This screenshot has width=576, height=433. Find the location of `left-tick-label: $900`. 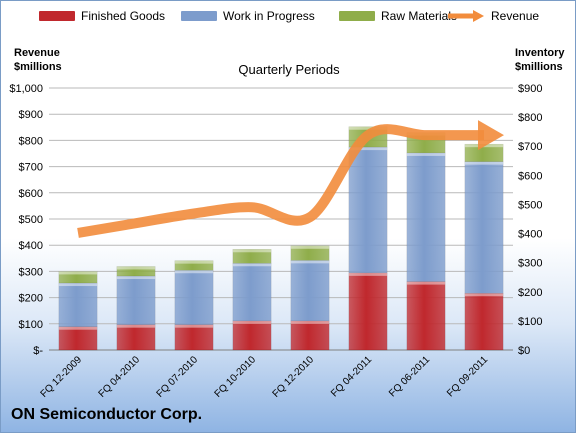

left-tick-label: $900 is located at coordinates (31, 115).